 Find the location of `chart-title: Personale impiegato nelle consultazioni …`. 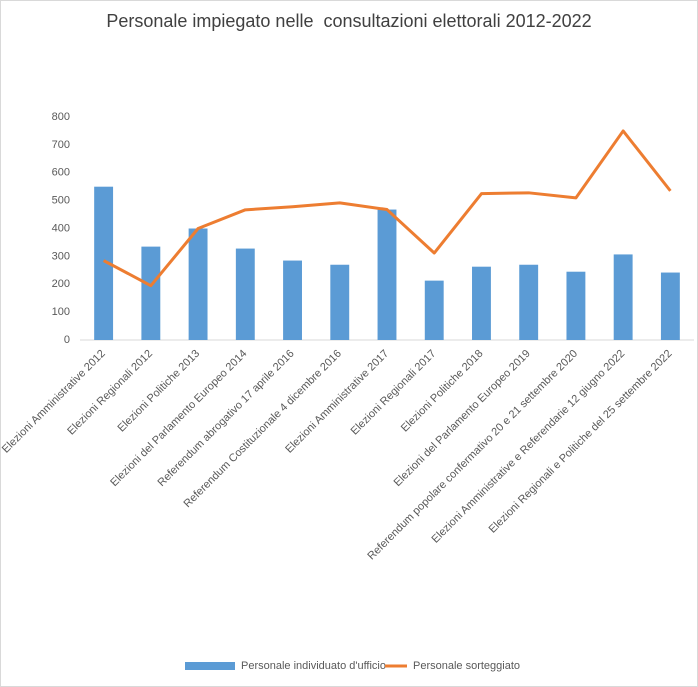

chart-title: Personale impiegato nelle consultazioni … is located at coordinates (348, 21).